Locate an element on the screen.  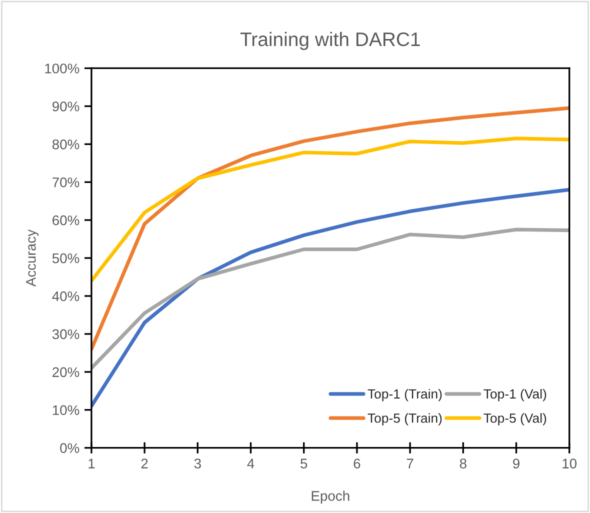
y-tick-label: 10% is located at coordinates (66, 410).